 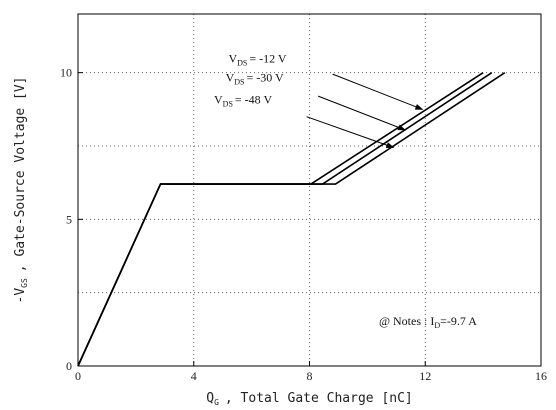 I want to click on annotation-label: VDS = -30 V, so click(x=255, y=78).